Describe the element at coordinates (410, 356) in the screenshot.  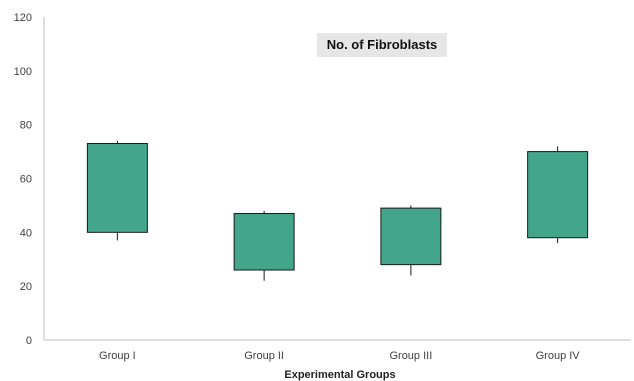
I see `x-tick-label: Group III` at that location.